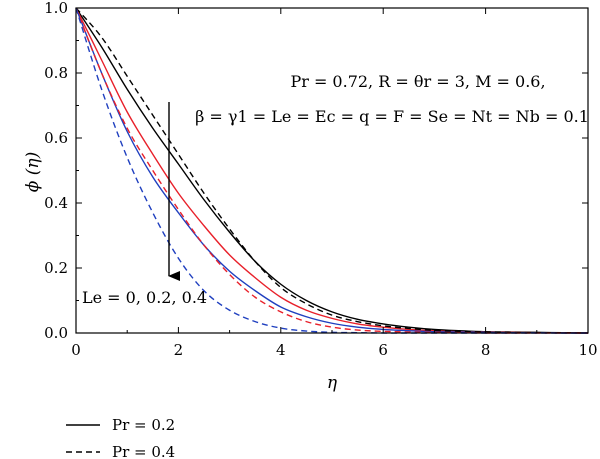 This screenshot has height=459, width=600. What do you see at coordinates (56, 73) in the screenshot?
I see `y-tick-label: 0.8` at bounding box center [56, 73].